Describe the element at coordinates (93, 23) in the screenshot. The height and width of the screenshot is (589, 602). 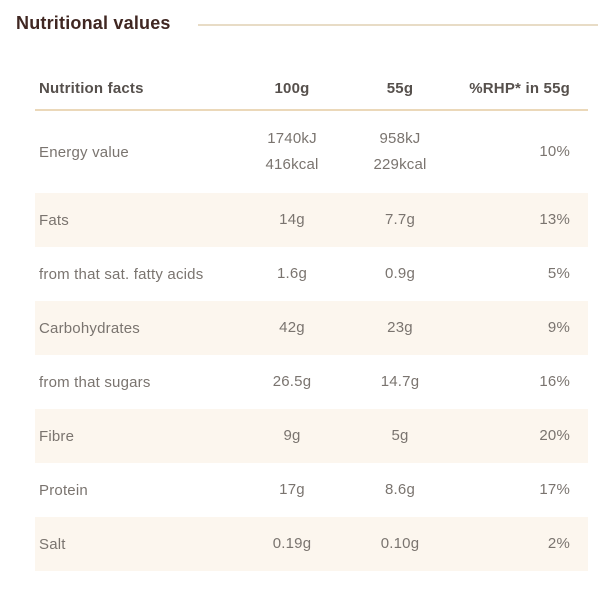
I see `page-title: Nutritional values` at that location.